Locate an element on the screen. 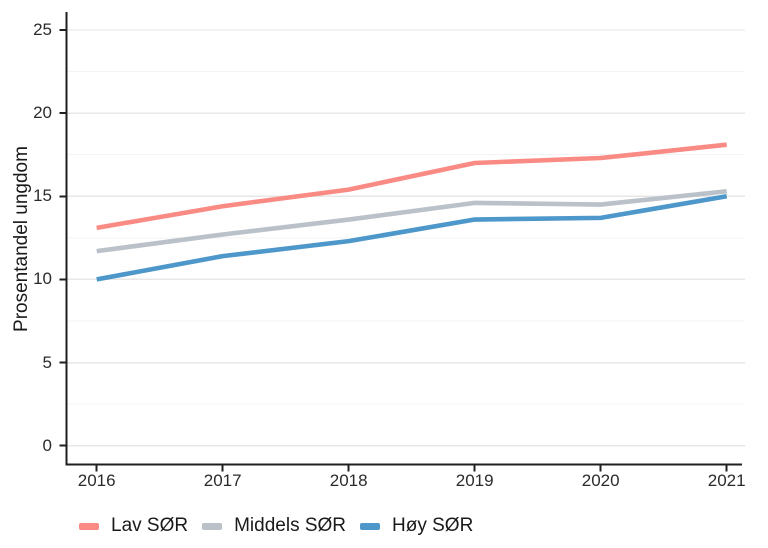  legend-item-middels-sor: Middels SØR is located at coordinates (274, 526).